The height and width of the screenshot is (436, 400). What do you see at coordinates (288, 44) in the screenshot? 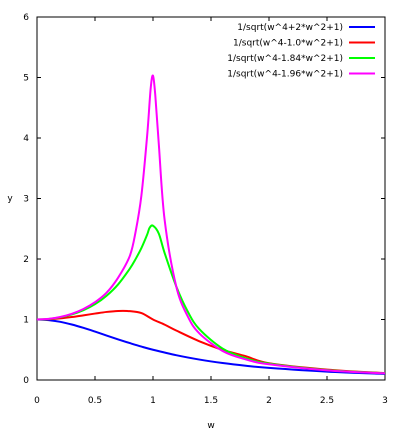
I see `legend-entry-label: 1/sqrt(w^4-1.0*w^2+1)` at bounding box center [288, 44].